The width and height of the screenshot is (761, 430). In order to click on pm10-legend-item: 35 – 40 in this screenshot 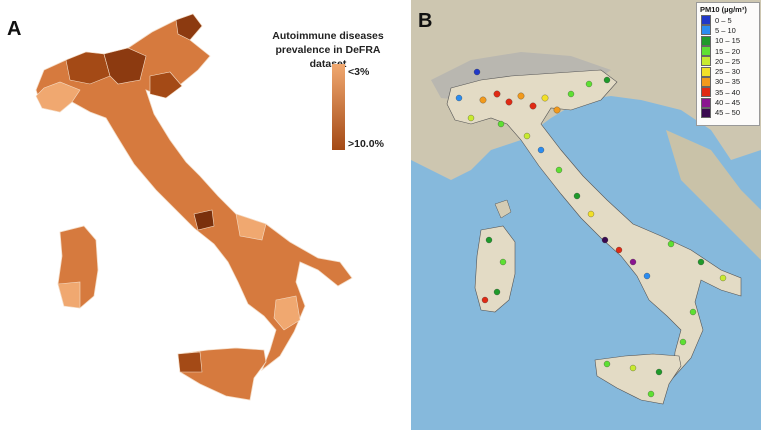, I will do `click(728, 92)`.